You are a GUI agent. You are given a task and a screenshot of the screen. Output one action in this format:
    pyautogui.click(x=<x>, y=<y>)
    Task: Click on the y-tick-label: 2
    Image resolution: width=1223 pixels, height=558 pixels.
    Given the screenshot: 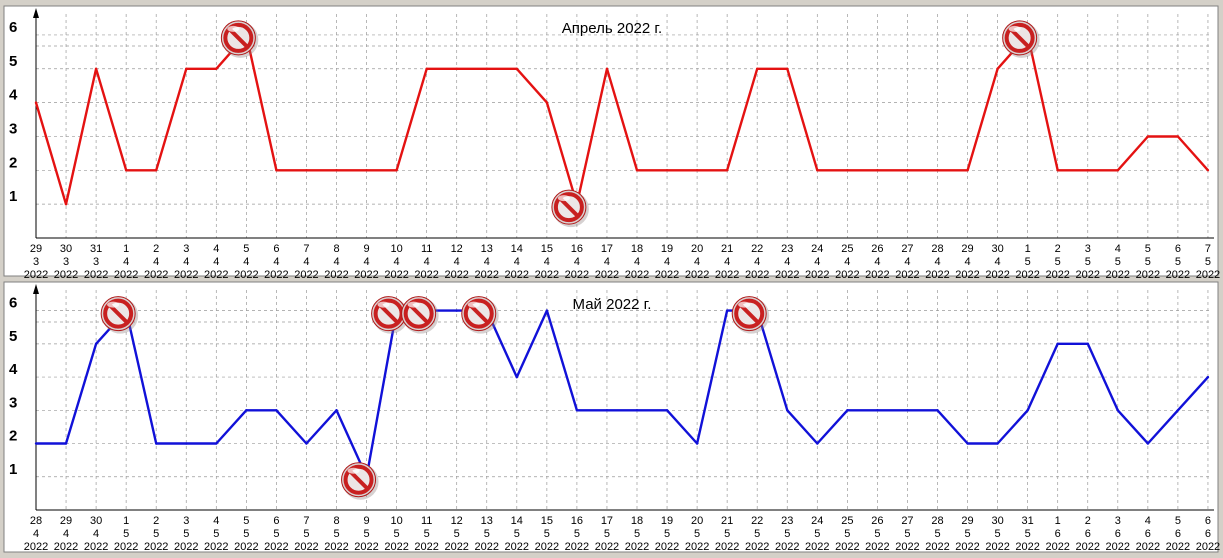 What is the action you would take?
    pyautogui.click(x=13, y=162)
    